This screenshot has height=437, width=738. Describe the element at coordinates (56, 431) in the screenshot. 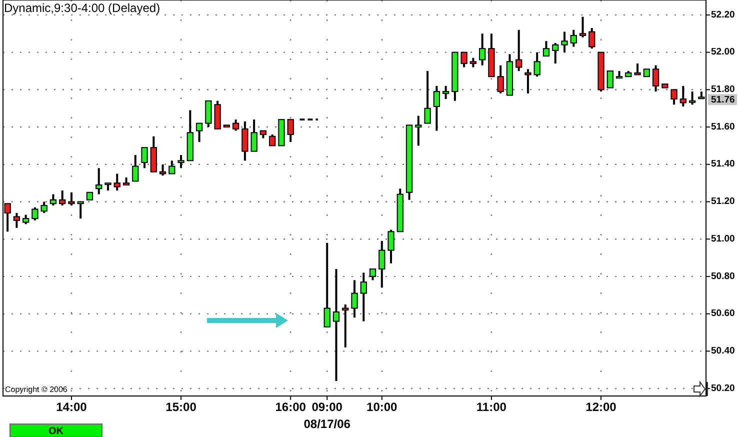

I see `text: OK` at that location.